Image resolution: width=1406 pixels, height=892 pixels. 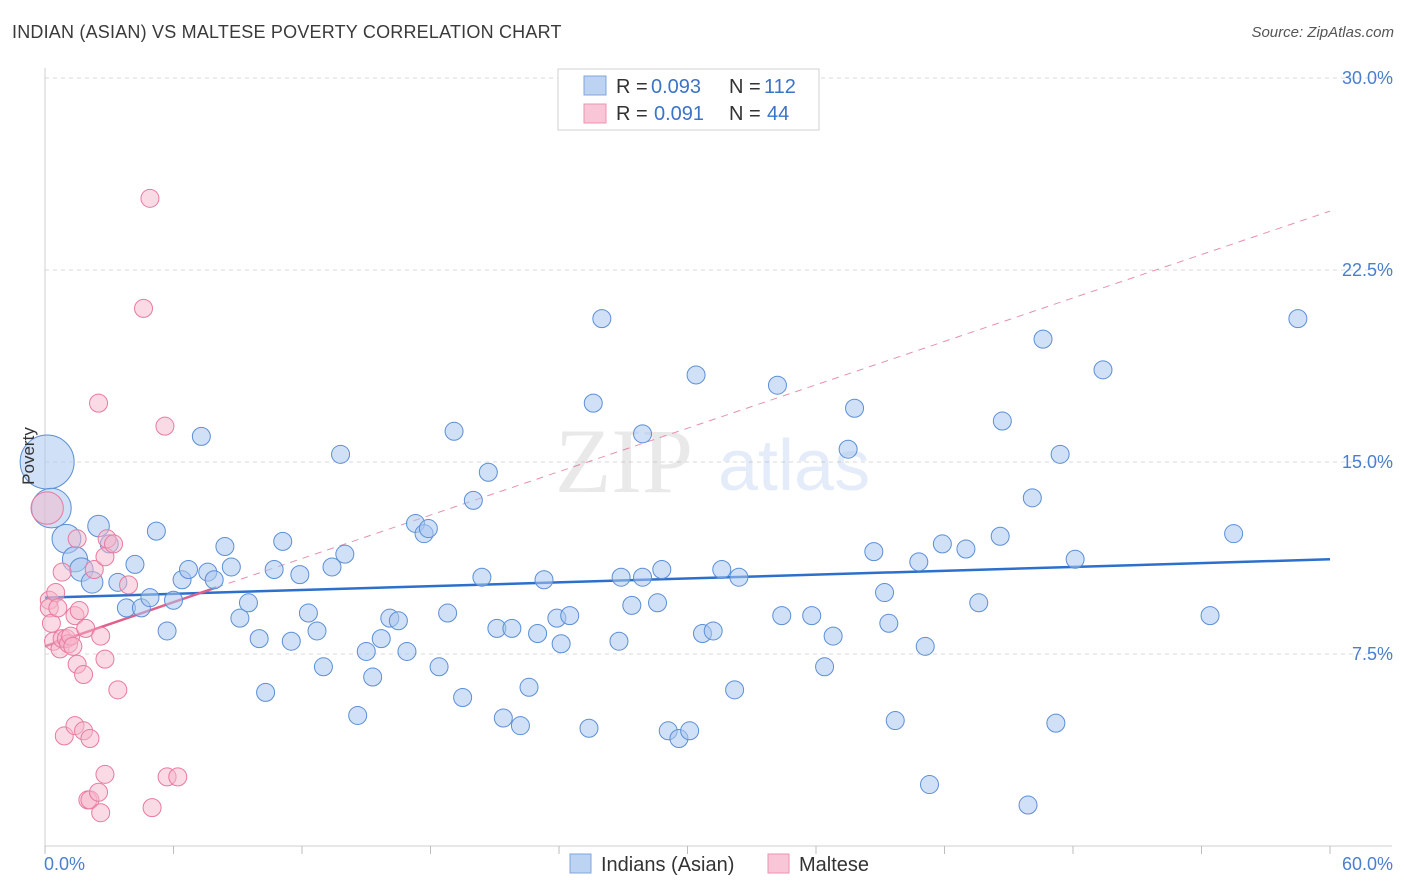 I want to click on legend-series-label-indians: Indians (Asian), so click(x=667, y=865).